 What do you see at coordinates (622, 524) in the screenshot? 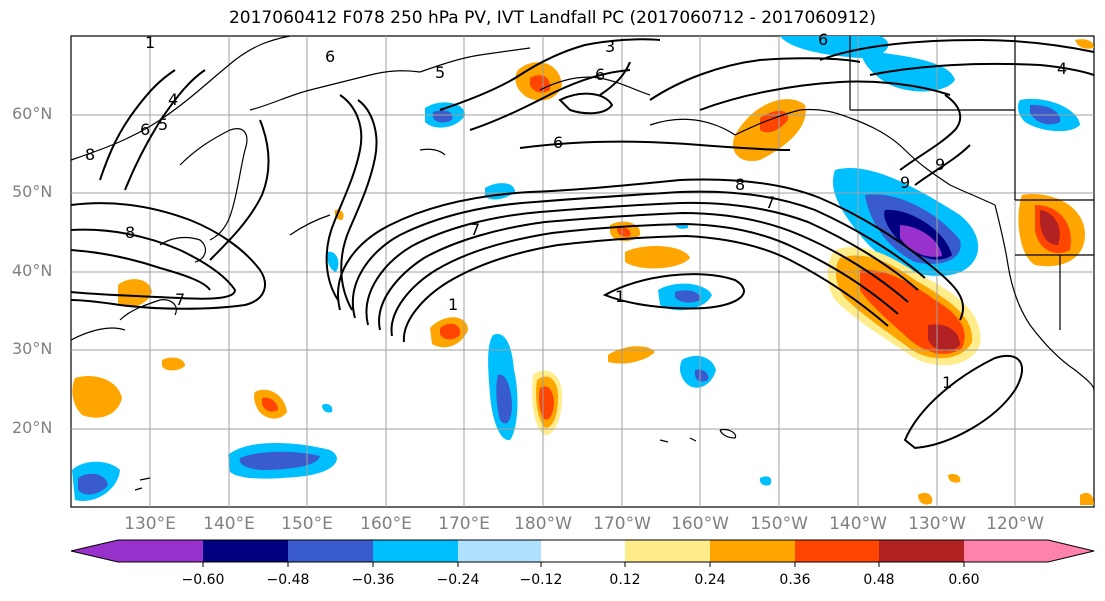
I see `lon-label: 170°W` at bounding box center [622, 524].